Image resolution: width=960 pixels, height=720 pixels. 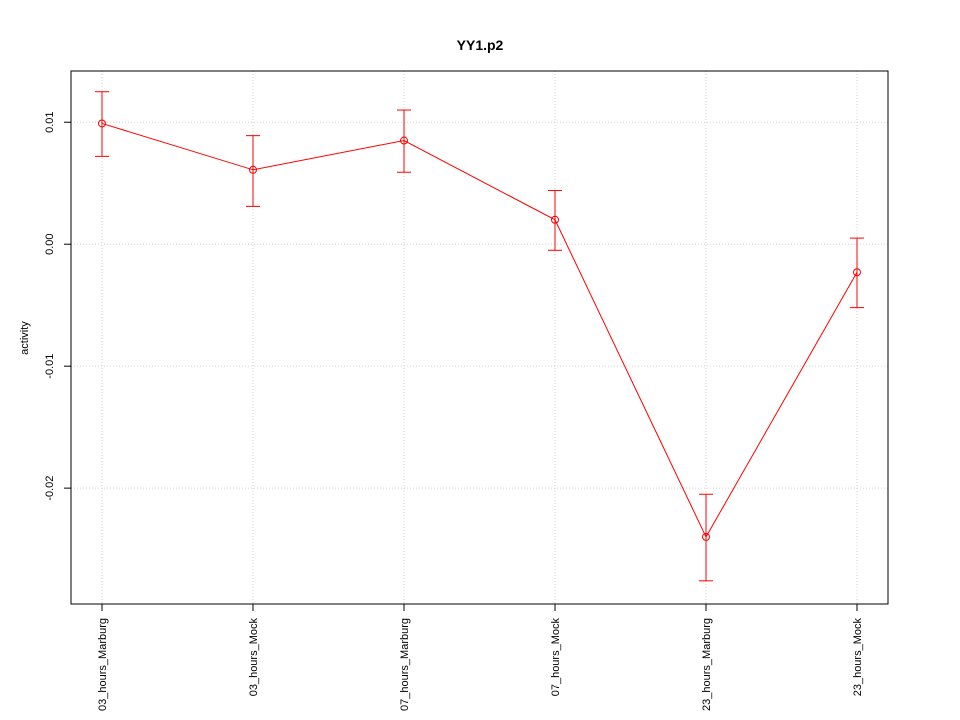 I want to click on chart-title: YY1.p2, so click(x=480, y=45).